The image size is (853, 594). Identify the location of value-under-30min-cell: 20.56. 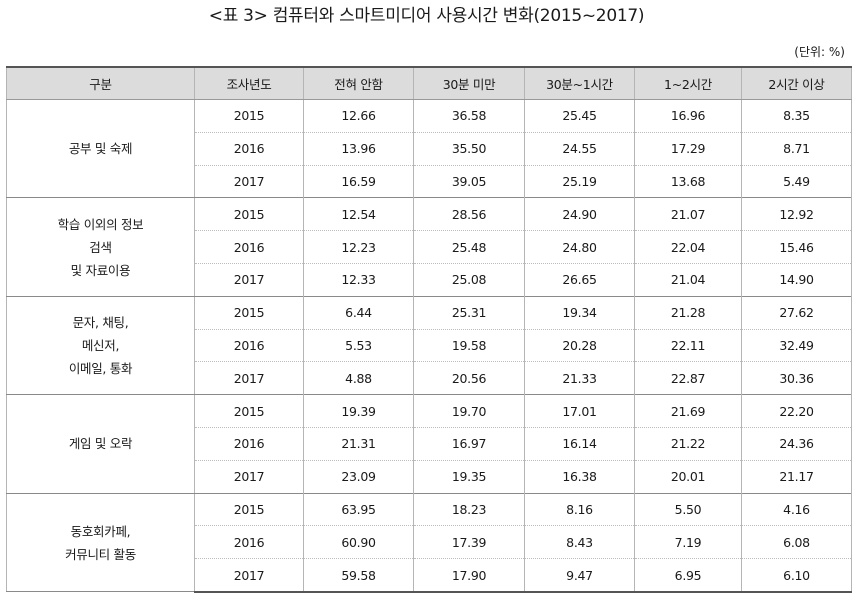
(469, 378).